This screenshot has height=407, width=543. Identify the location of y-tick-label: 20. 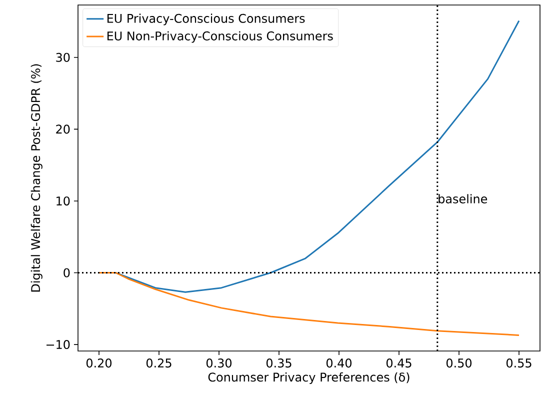
(63, 129).